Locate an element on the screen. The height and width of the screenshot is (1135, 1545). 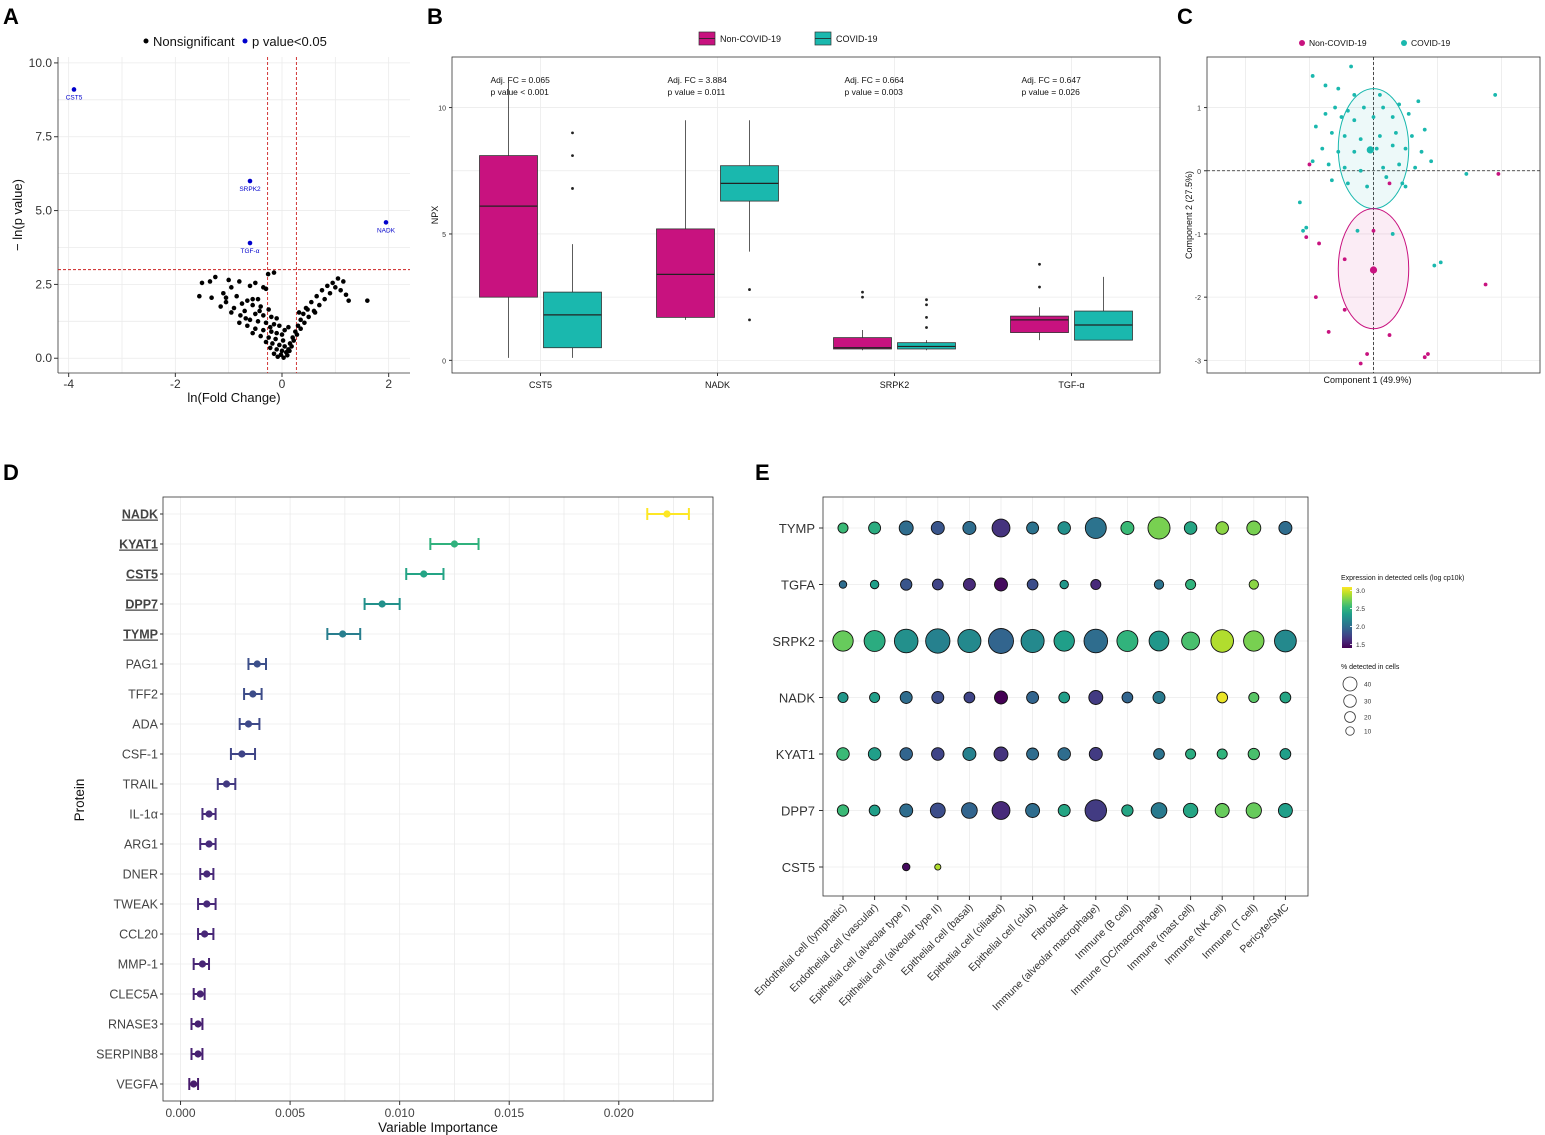
size-legend-title: % detected in cells is located at coordinates (1370, 667).